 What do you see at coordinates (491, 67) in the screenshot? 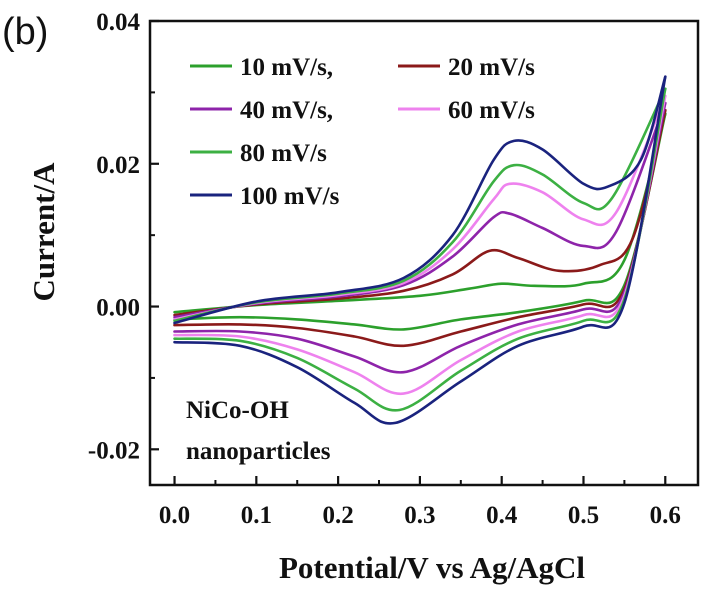
I see `legend-label: 20 mV/s` at bounding box center [491, 67].